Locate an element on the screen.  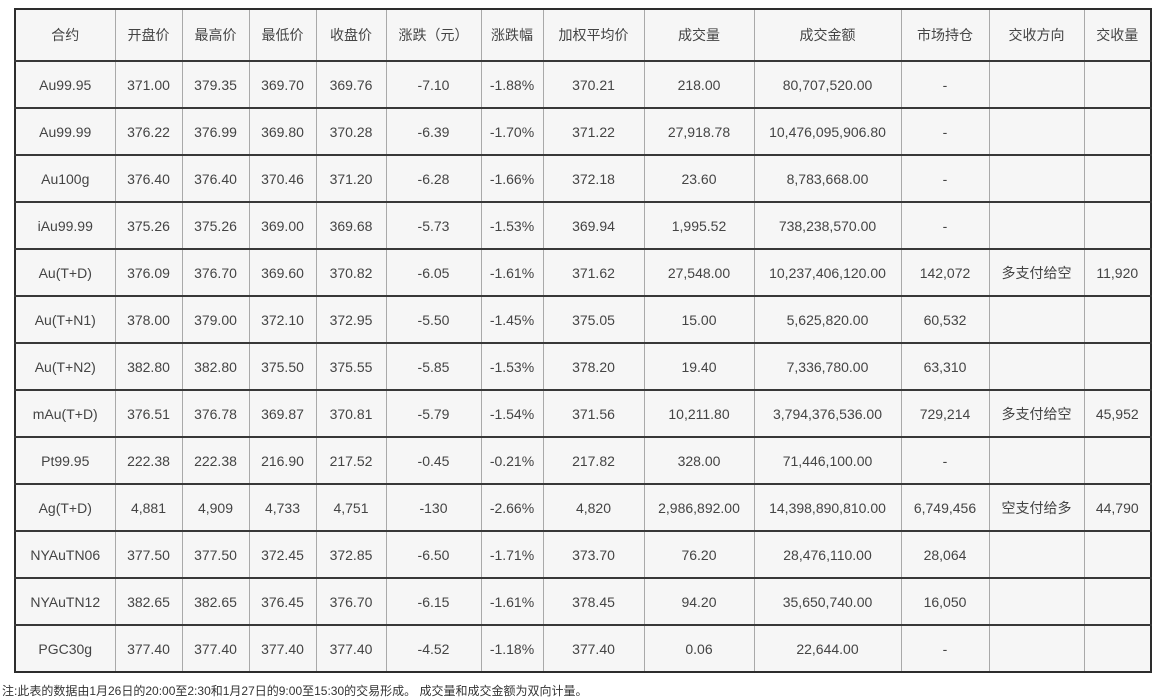
contract-cell: Au(T+N1) is located at coordinates (65, 319).